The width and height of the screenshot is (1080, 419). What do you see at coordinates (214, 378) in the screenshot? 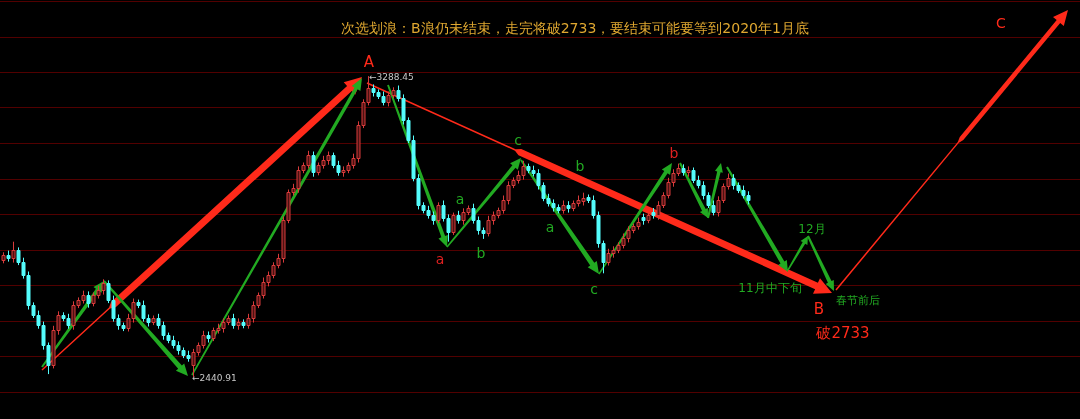
I see `annotation: ←2440.91` at bounding box center [214, 378].